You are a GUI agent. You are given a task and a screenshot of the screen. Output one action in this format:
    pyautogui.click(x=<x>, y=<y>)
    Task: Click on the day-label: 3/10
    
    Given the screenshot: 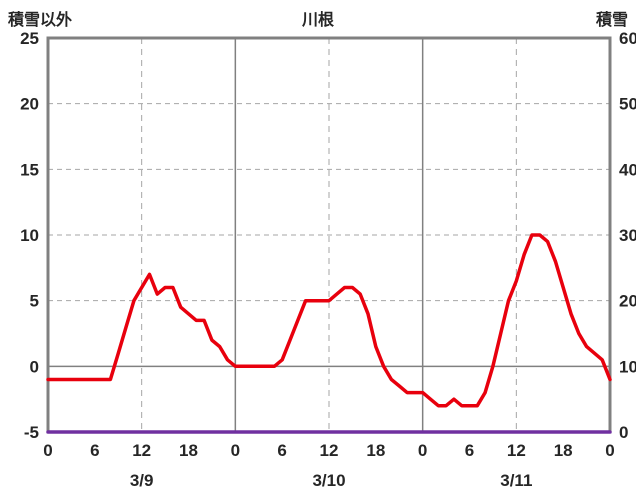 What is the action you would take?
    pyautogui.click(x=328, y=480)
    